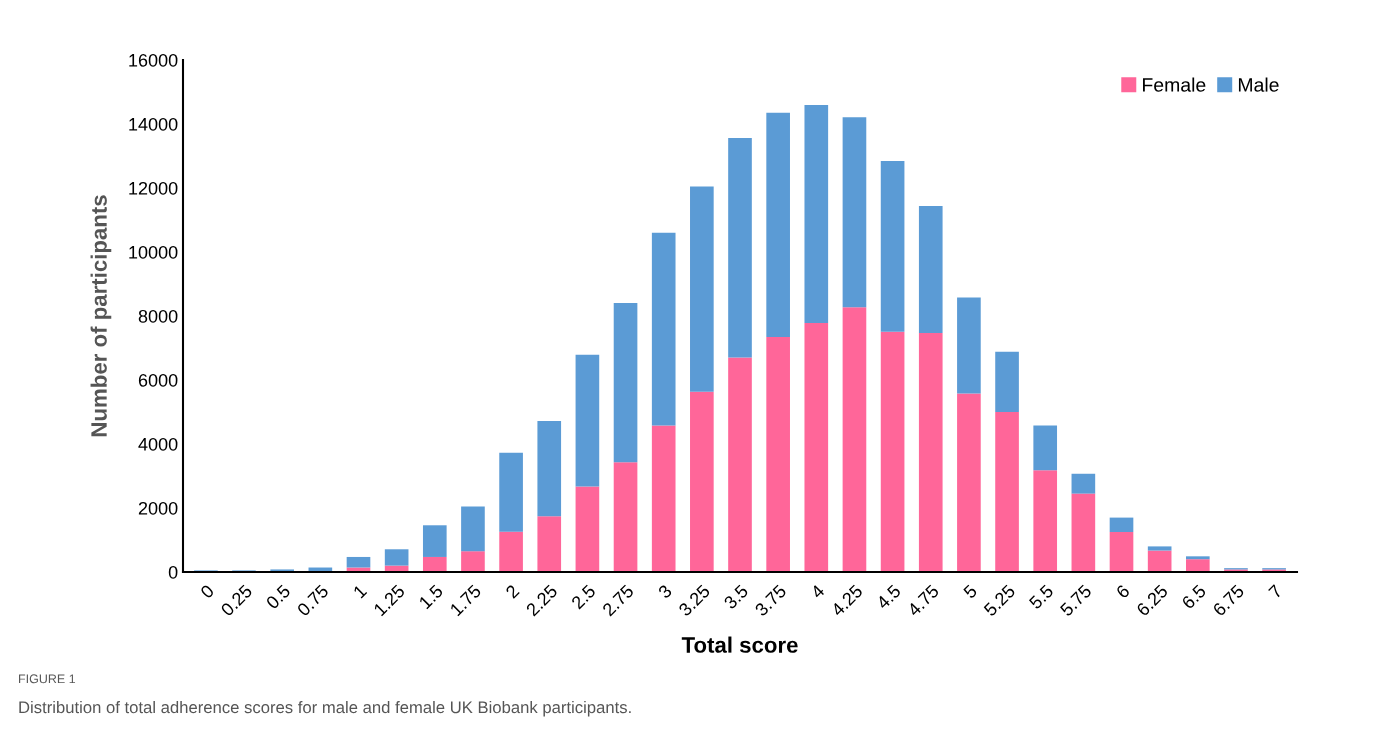 This screenshot has height=749, width=1375. Describe the element at coordinates (153, 188) in the screenshot. I see `y-tick-label: 12000` at that location.